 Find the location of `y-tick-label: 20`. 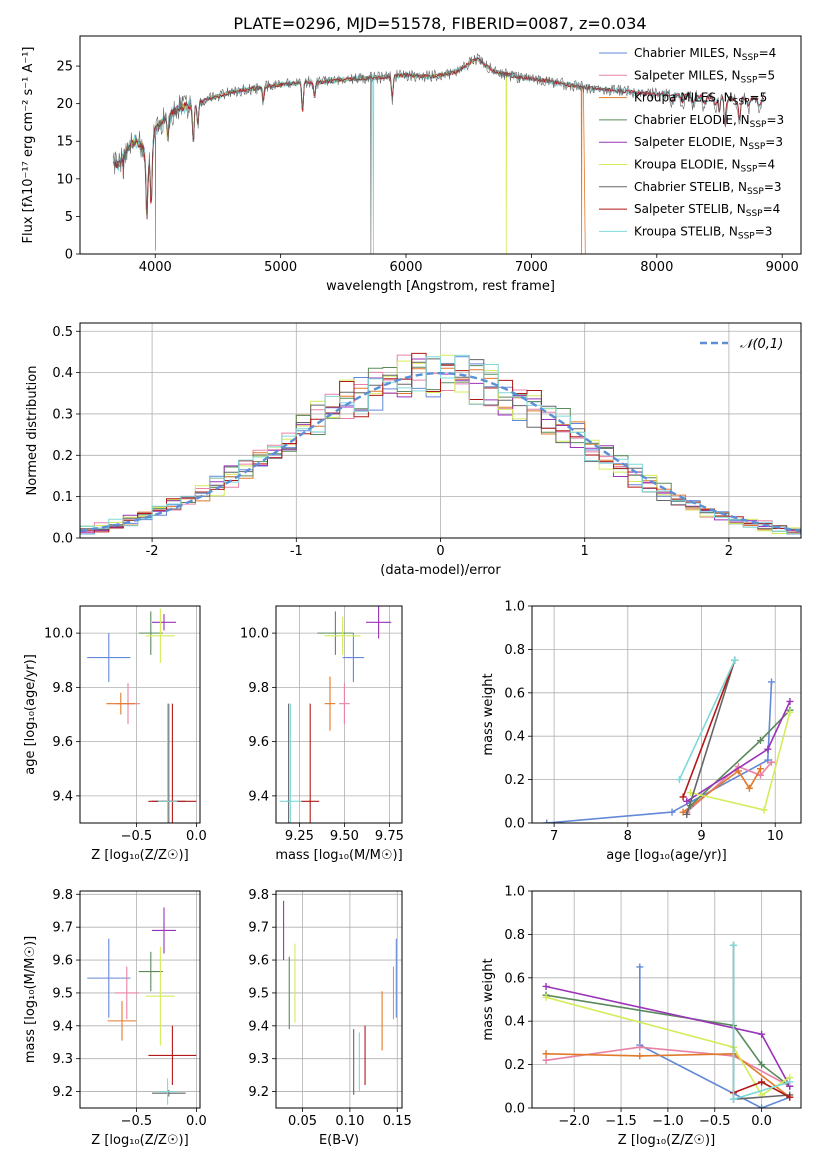

y-tick-label: 20 is located at coordinates (64, 104).